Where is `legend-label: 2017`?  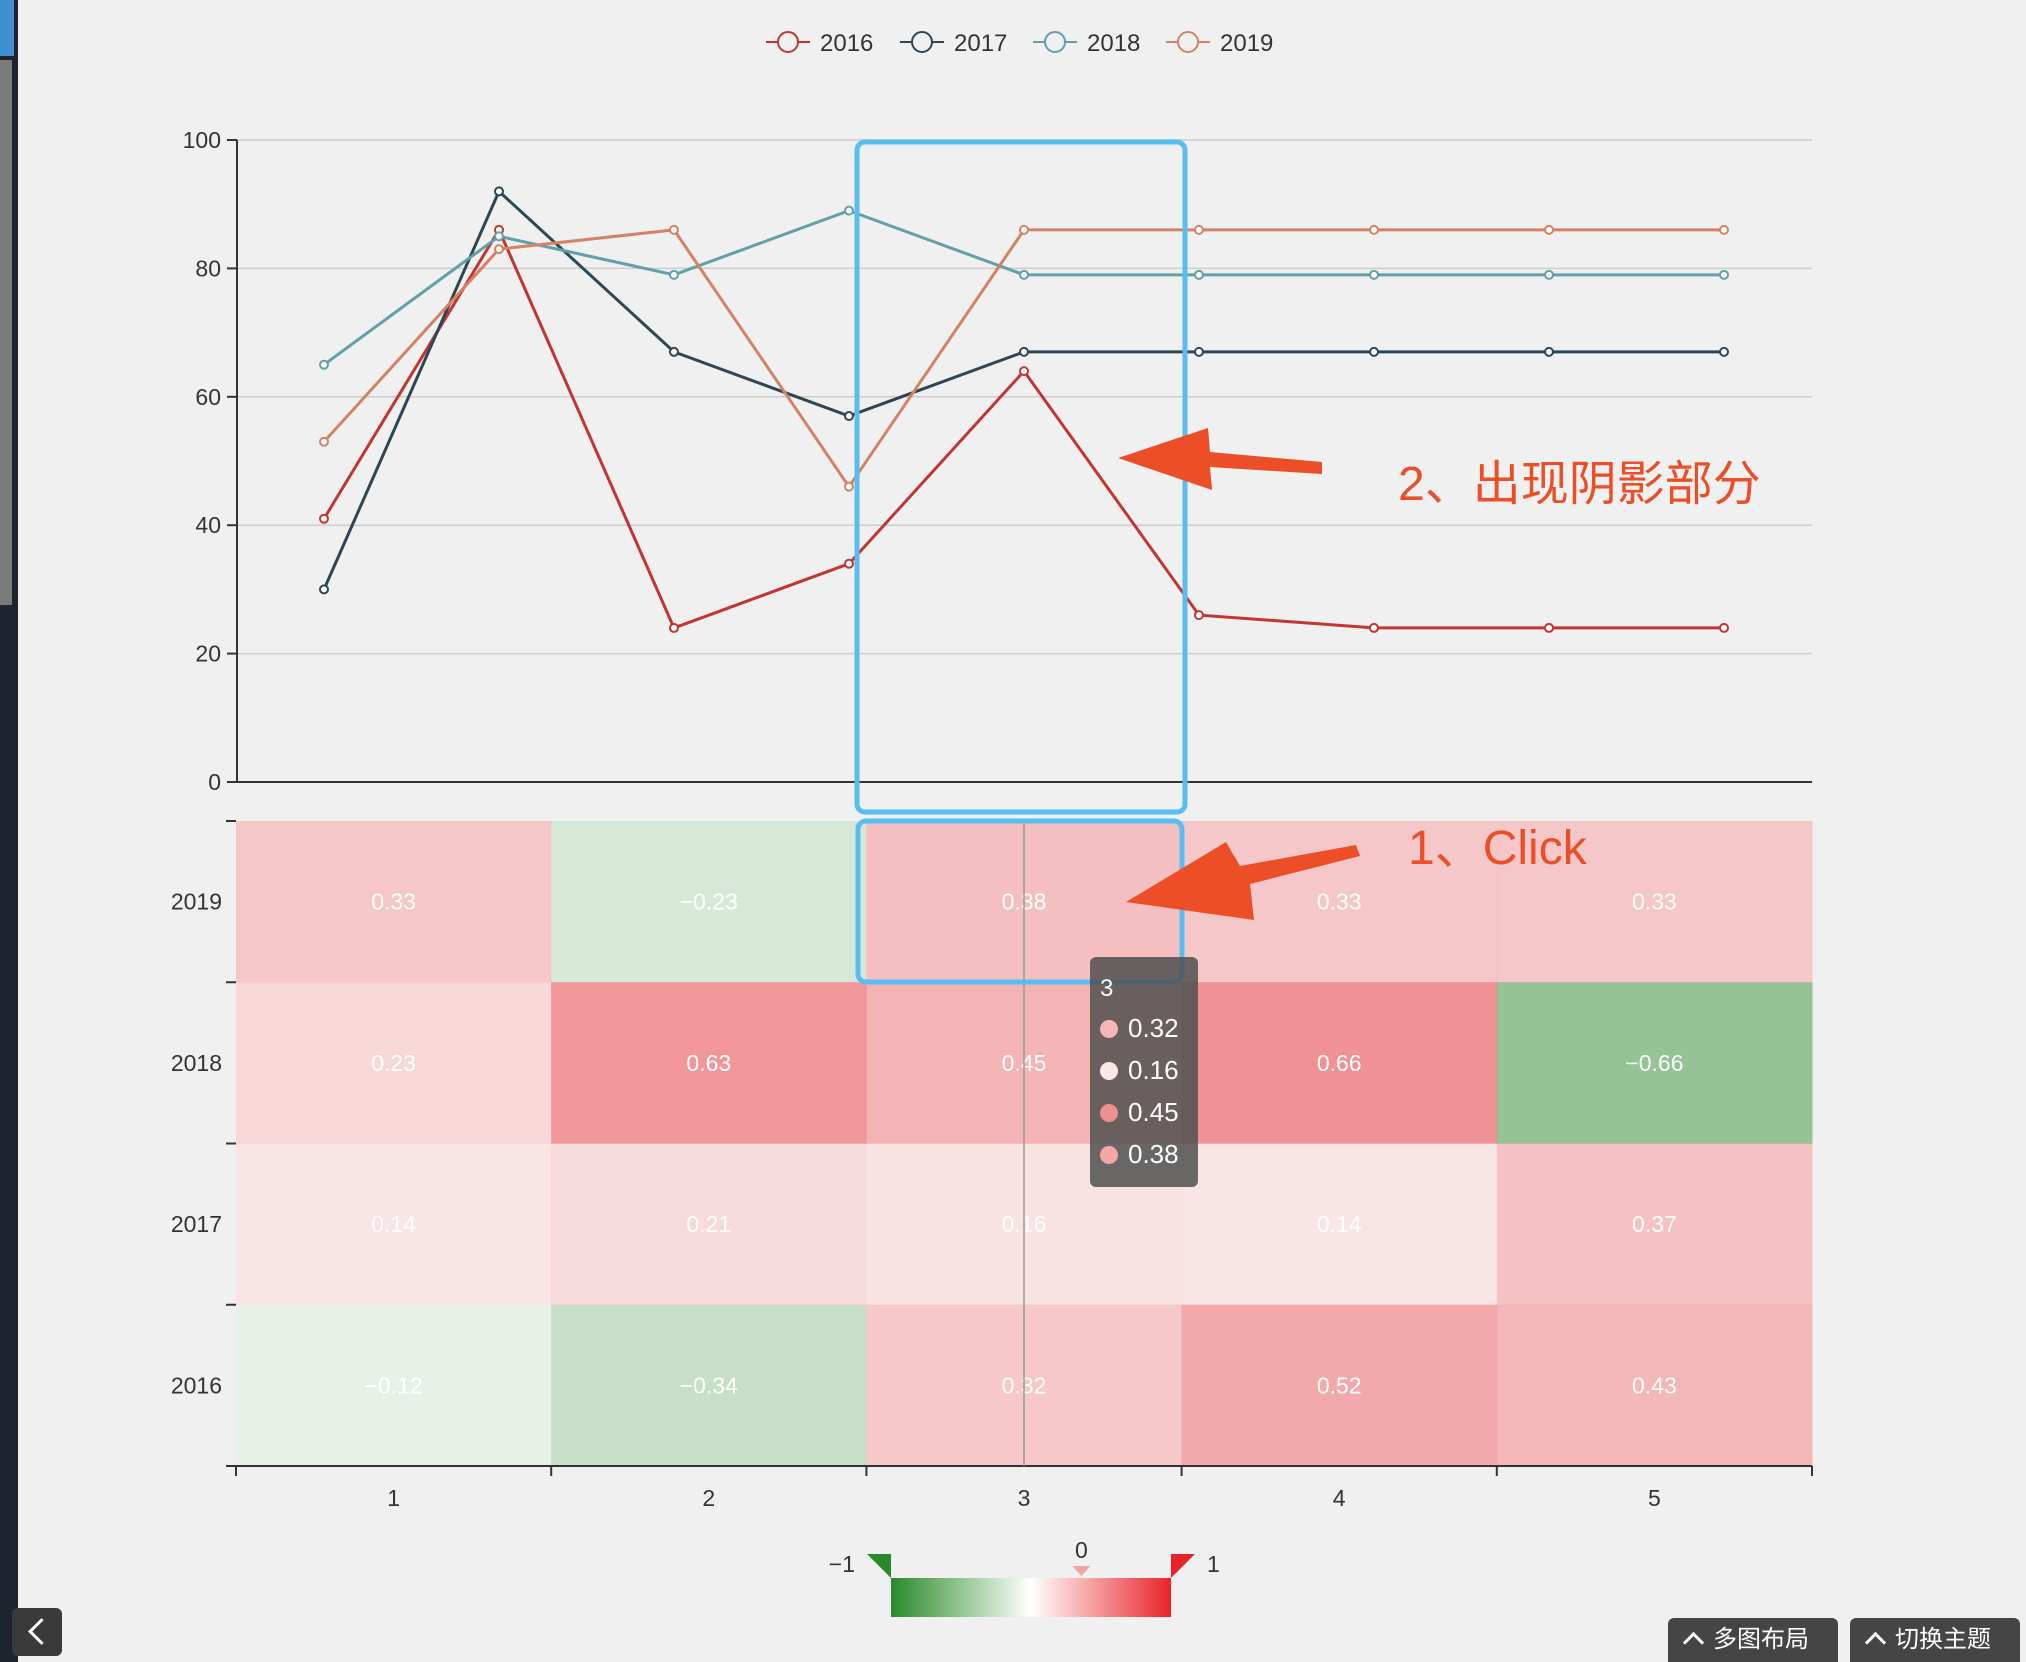
legend-label: 2017 is located at coordinates (980, 43).